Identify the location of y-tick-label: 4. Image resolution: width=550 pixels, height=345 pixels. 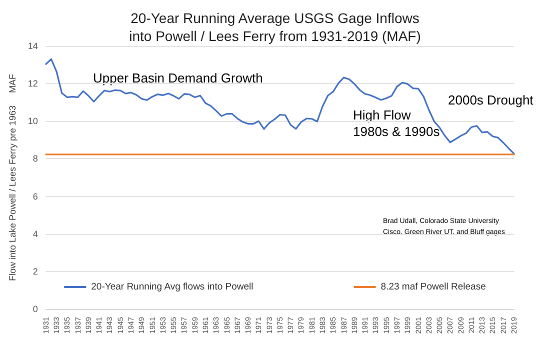
(35, 233).